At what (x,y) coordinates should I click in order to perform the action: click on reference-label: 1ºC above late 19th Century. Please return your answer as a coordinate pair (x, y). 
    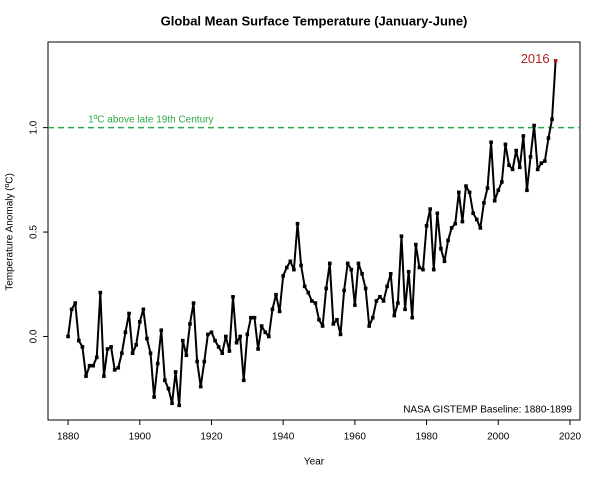
    Looking at the image, I should click on (150, 119).